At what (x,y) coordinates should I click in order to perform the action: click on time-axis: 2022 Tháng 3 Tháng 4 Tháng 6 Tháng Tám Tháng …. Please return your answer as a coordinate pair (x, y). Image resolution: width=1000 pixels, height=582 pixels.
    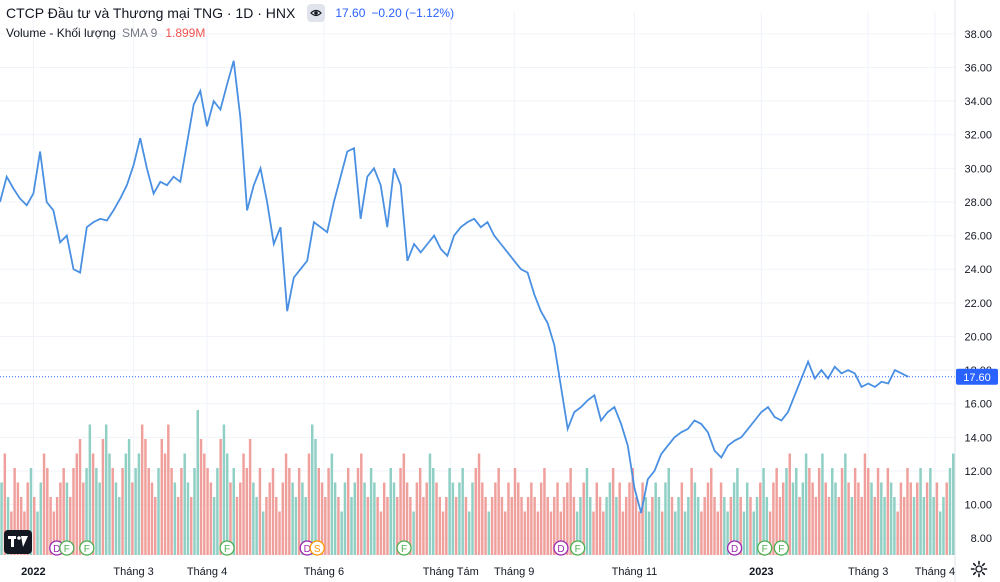
    Looking at the image, I should click on (488, 572).